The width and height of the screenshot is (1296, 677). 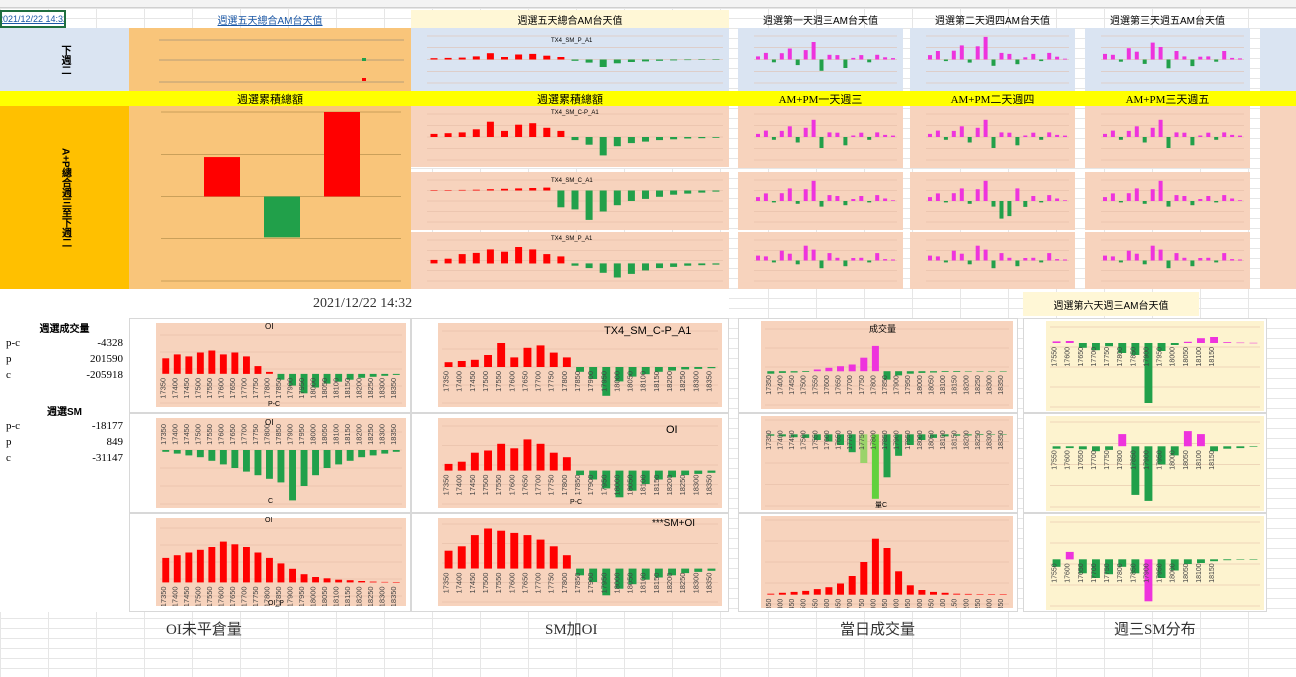 I want to click on small-chart-cp-title: TX4_SM_C-P_A1, so click(x=575, y=113).